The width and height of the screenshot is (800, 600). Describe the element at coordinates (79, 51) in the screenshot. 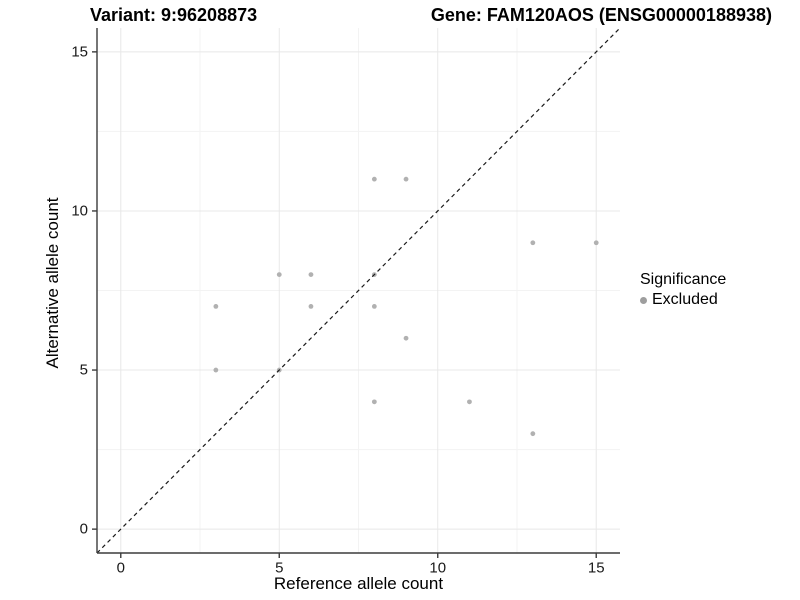

I see `y-tick-label: 15` at that location.